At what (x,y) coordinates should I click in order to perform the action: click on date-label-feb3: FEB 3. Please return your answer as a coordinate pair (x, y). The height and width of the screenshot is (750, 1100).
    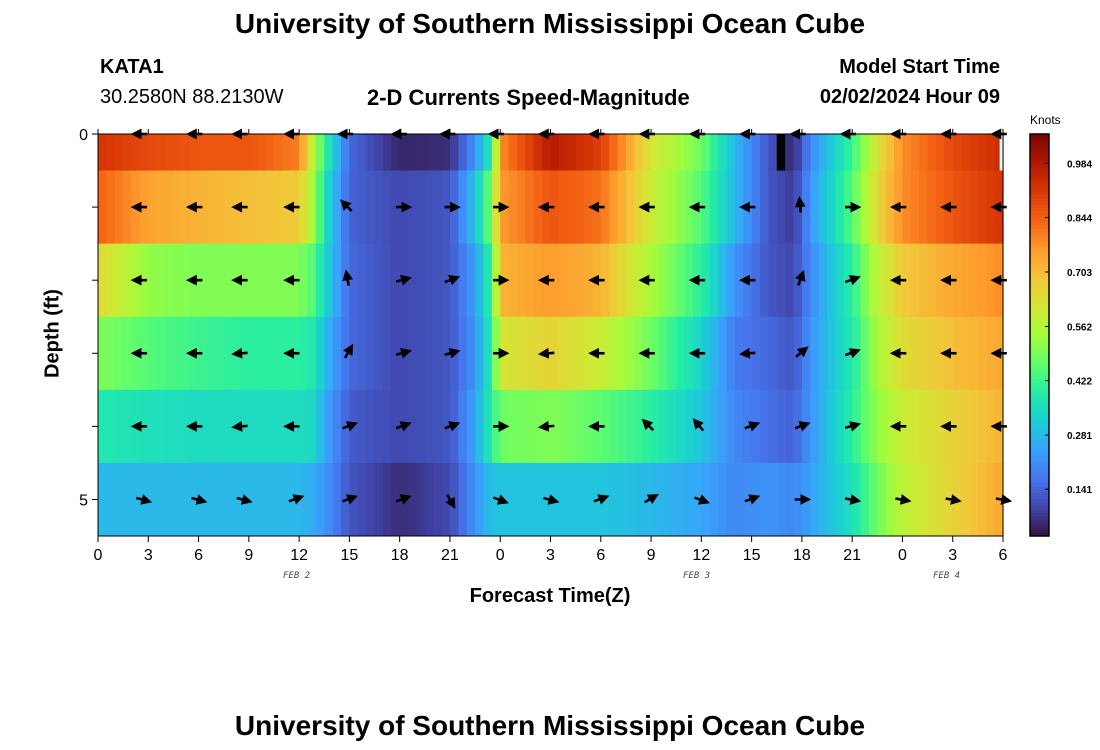
    Looking at the image, I should click on (697, 576).